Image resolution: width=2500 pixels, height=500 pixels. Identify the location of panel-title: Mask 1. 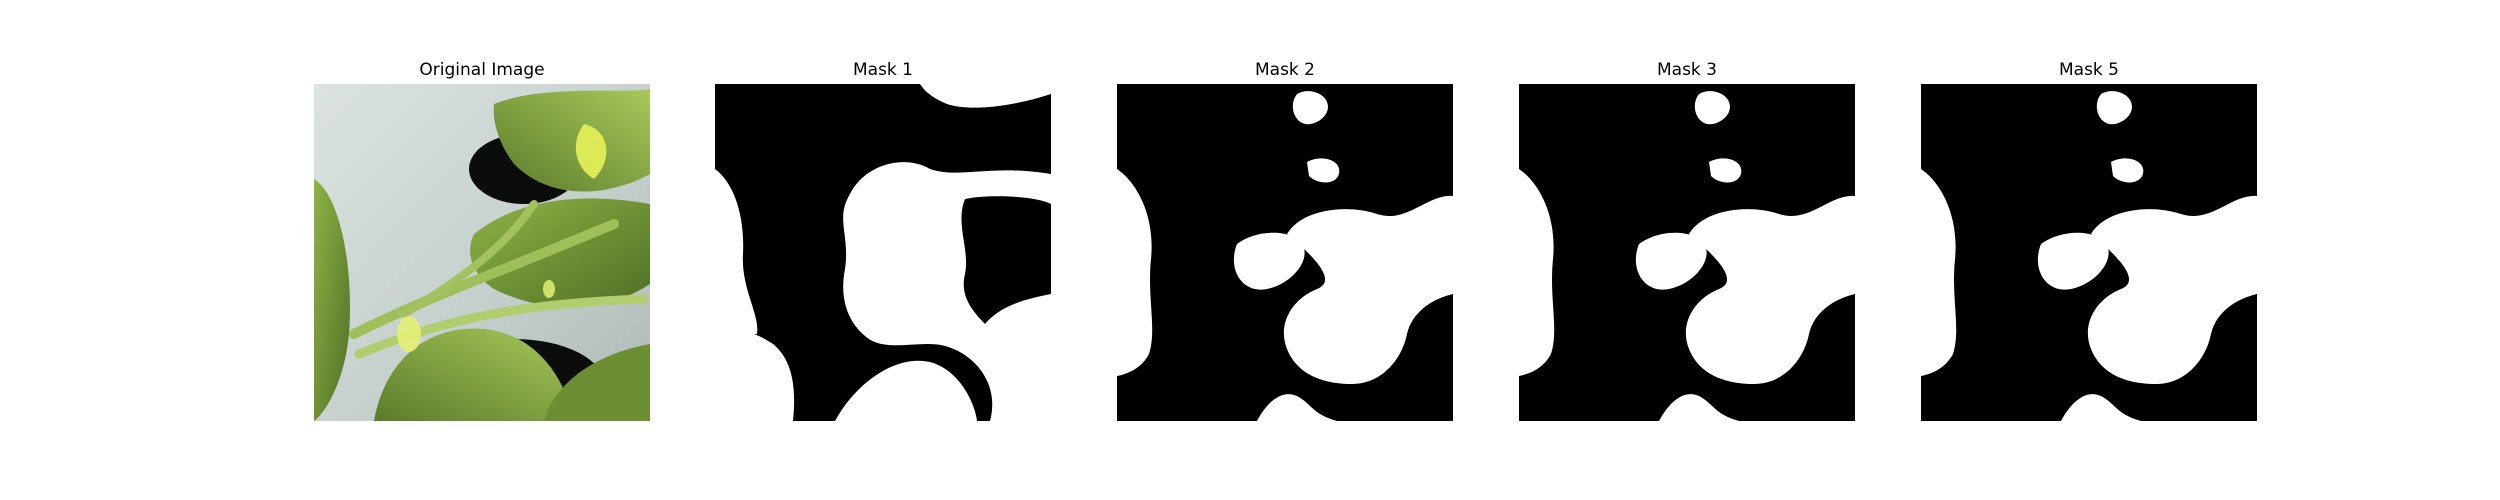
(882, 70).